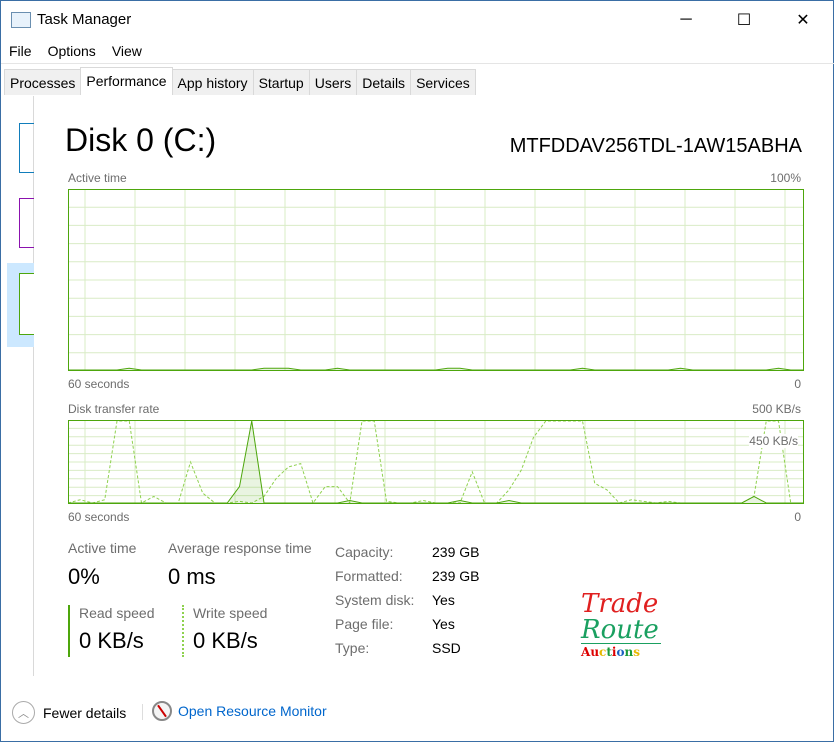 The image size is (834, 742). I want to click on watermark-logo: Trade Route Auctions, so click(621, 625).